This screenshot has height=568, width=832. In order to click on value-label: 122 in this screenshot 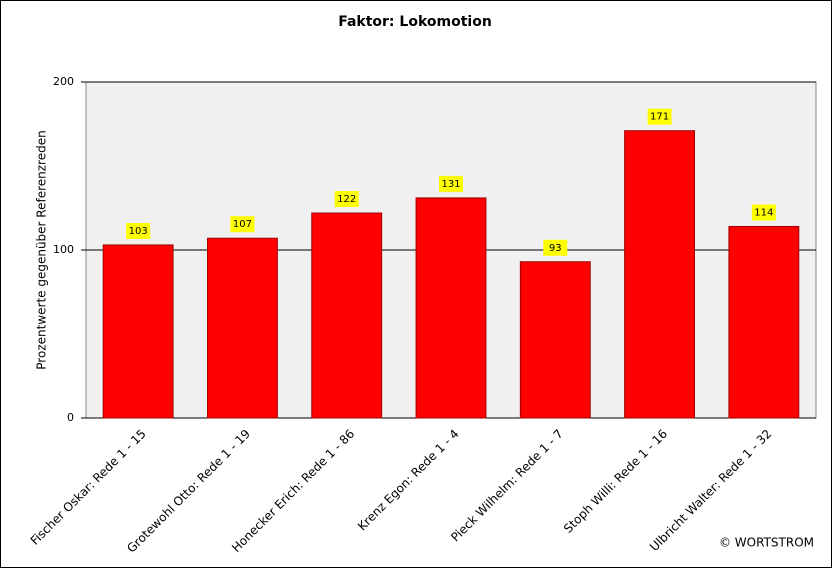, I will do `click(346, 199)`.